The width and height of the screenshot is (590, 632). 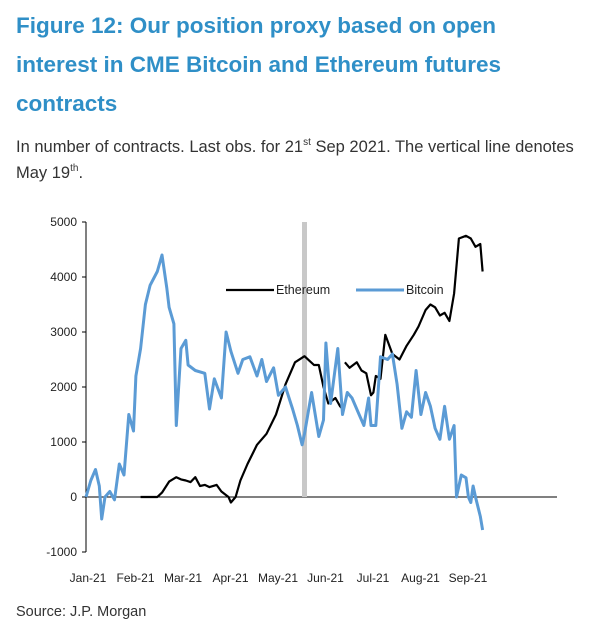 I want to click on y-tick-label: 2000, so click(x=63, y=387).